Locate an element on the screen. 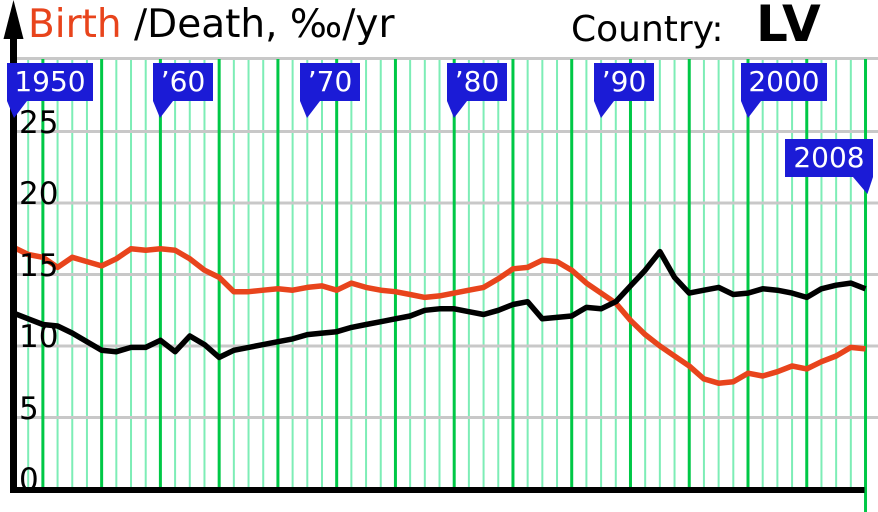 Image resolution: width=878 pixels, height=512 pixels. decade-flag-2008: 2008 is located at coordinates (829, 166).